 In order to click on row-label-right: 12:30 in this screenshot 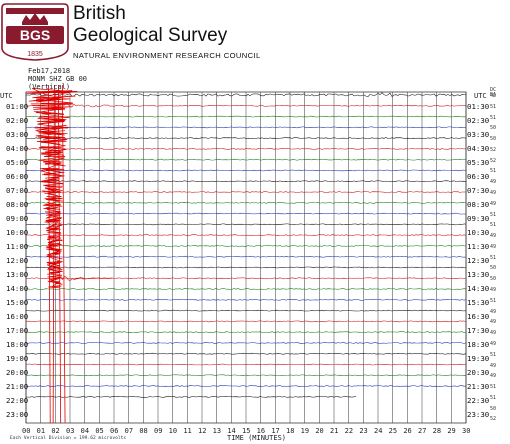, I will do `click(478, 260)`.